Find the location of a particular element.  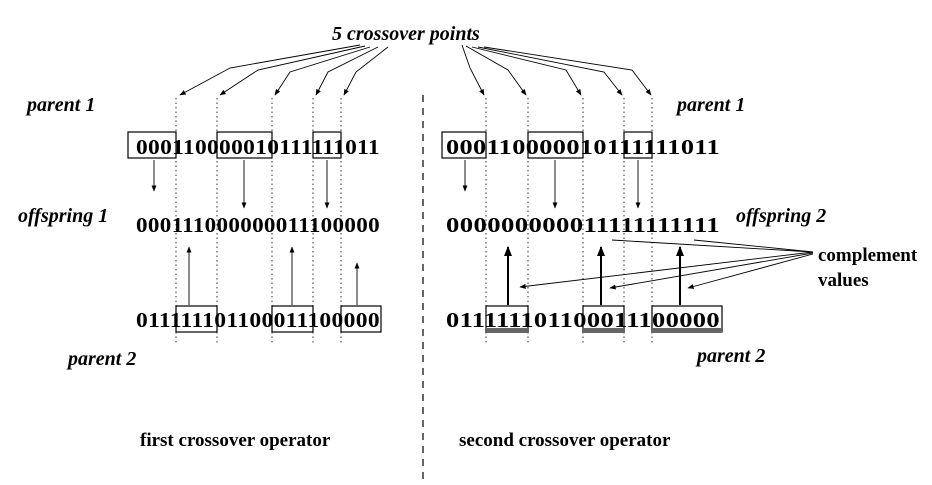

left-parent2-label: parent 2 is located at coordinates (101, 359).